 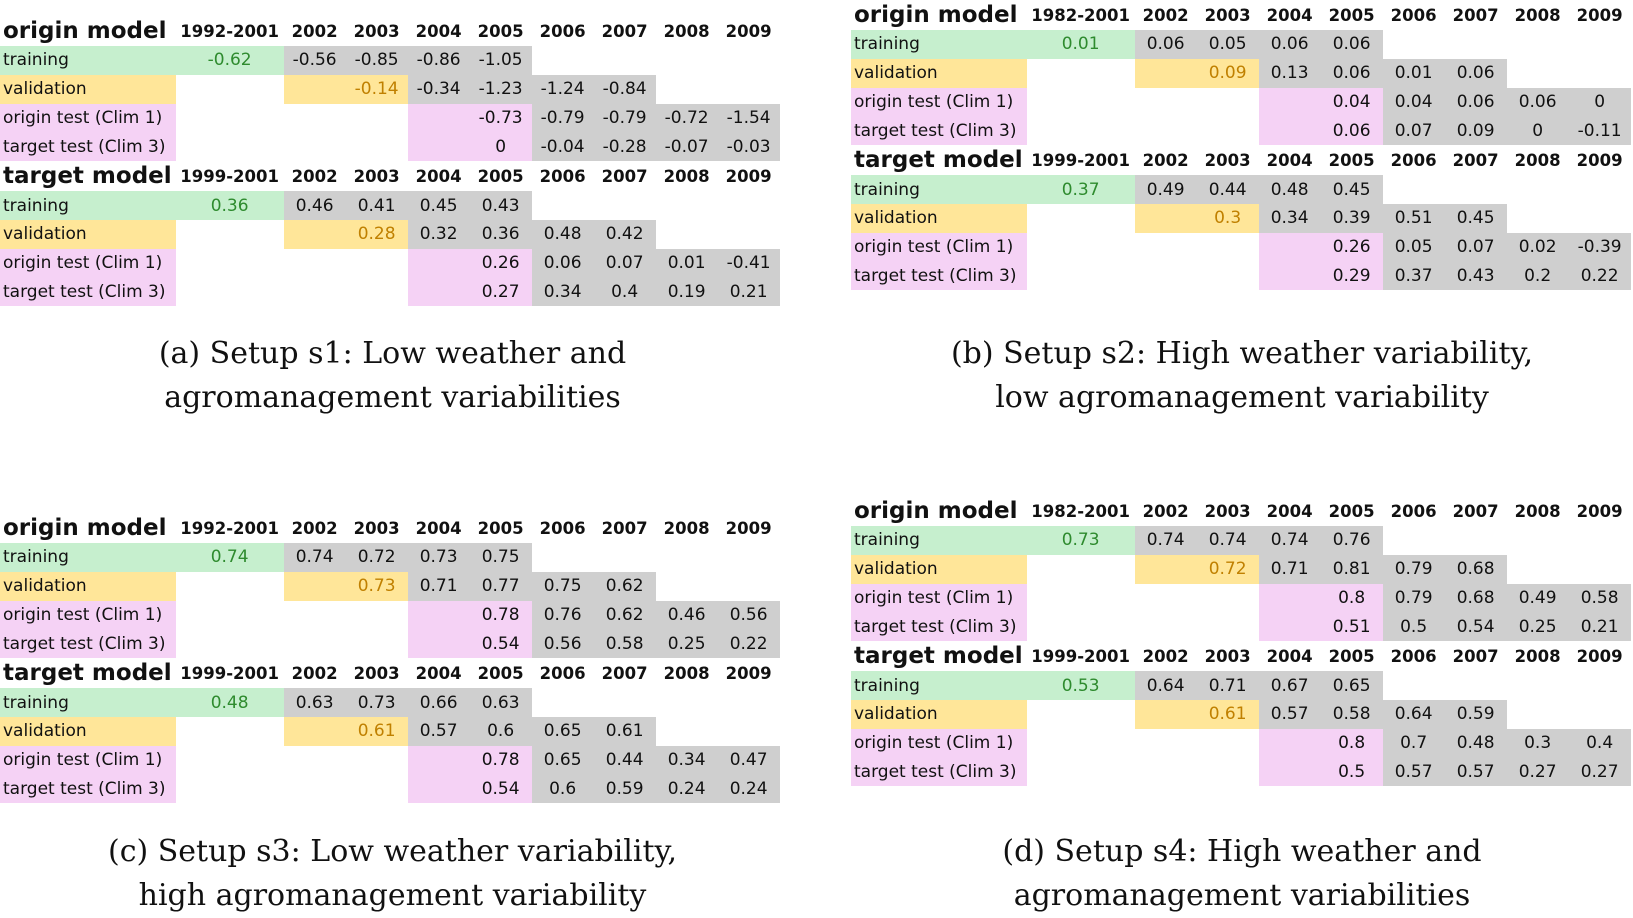 What do you see at coordinates (1241, 714) in the screenshot?
I see `row-validation: validation 0.61 0.57 0.58 0.64 0.59` at bounding box center [1241, 714].